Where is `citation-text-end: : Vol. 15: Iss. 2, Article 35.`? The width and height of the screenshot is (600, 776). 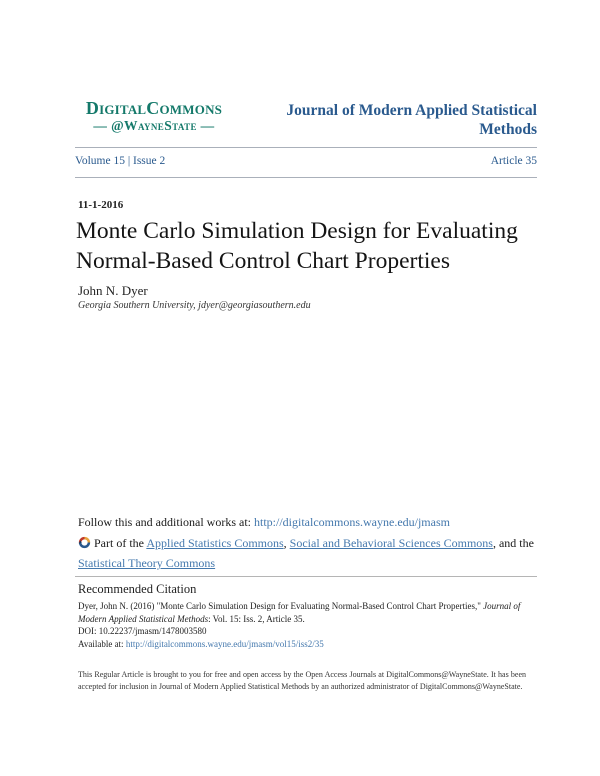
citation-text-end: : Vol. 15: Iss. 2, Article 35. is located at coordinates (256, 618).